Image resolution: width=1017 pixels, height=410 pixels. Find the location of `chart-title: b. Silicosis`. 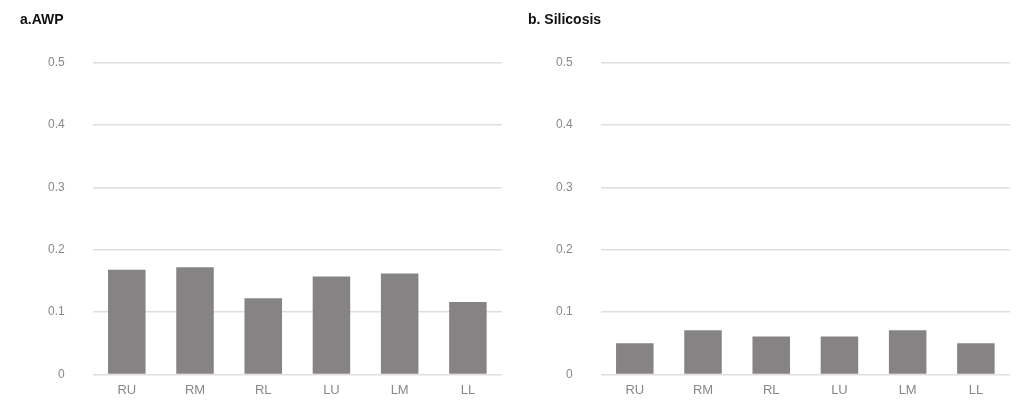

chart-title: b. Silicosis is located at coordinates (565, 19).